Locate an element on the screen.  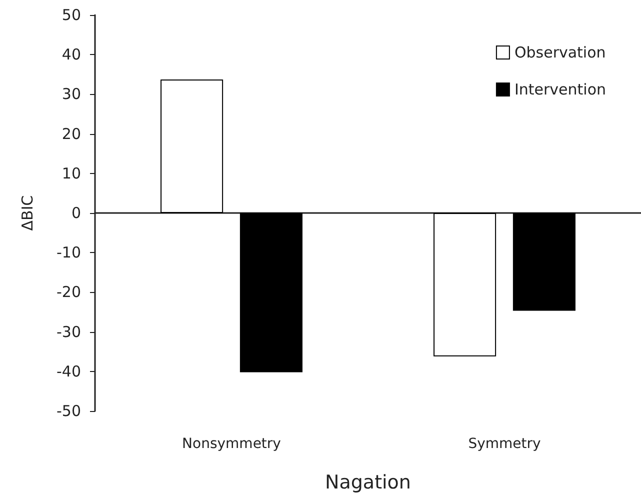
x-axis-title: Nagation is located at coordinates (368, 483).